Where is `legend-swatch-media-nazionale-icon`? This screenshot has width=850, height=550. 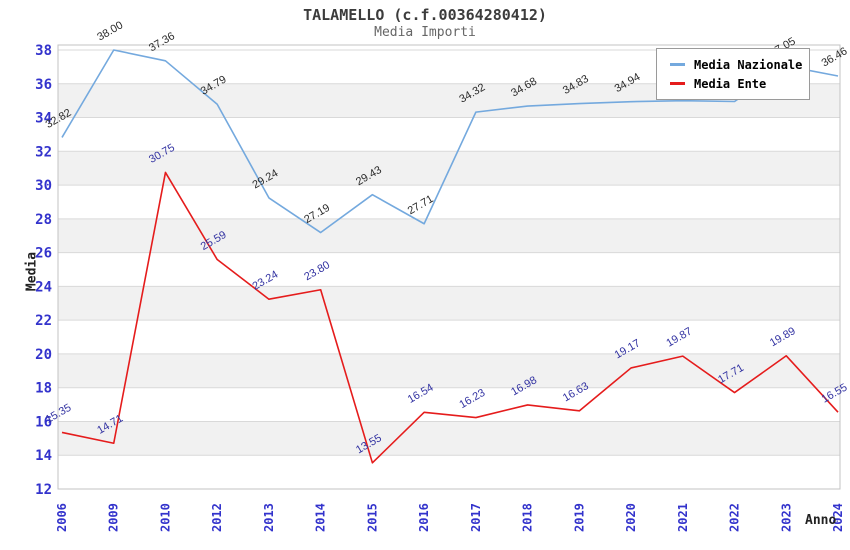 legend-swatch-media-nazionale-icon is located at coordinates (677, 64).